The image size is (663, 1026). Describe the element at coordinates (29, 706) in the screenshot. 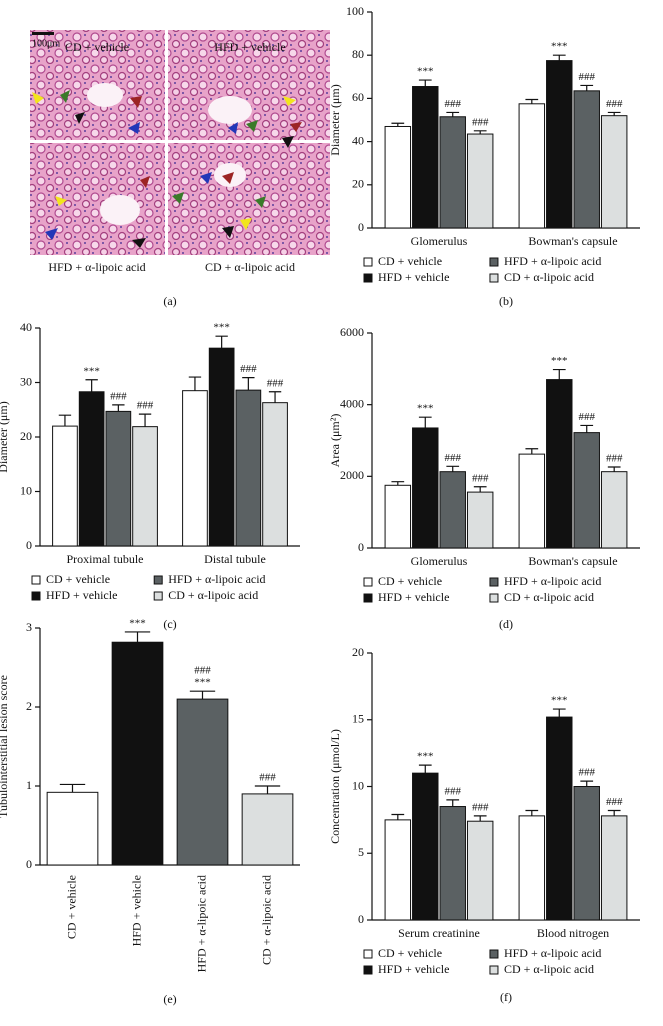

I see `y-tick-label: 2` at that location.